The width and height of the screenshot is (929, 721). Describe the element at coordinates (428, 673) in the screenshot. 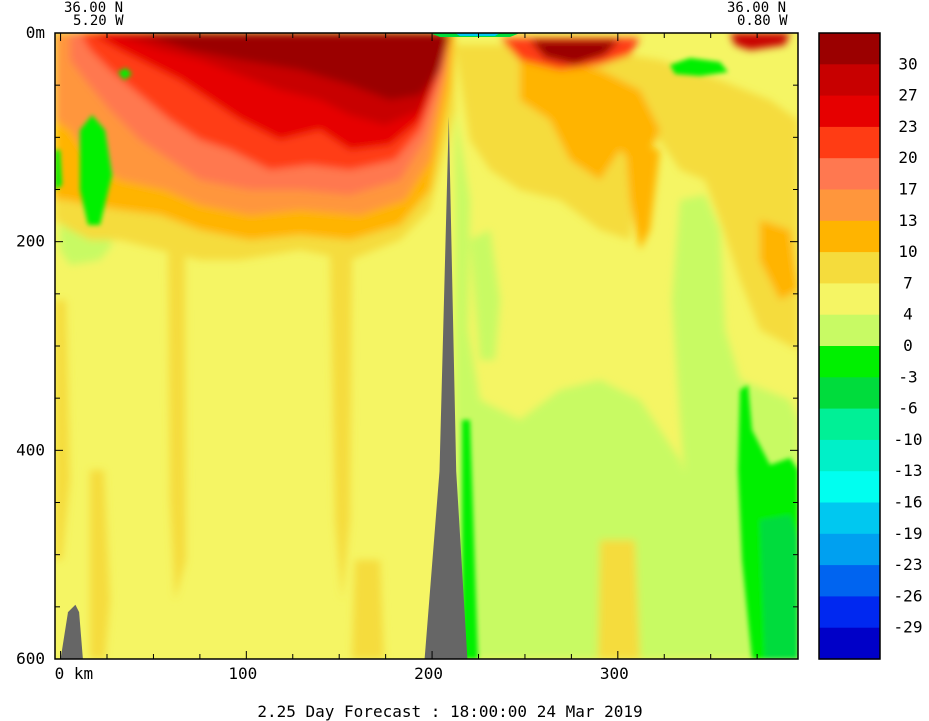

I see `x-tick-label: 200` at that location.